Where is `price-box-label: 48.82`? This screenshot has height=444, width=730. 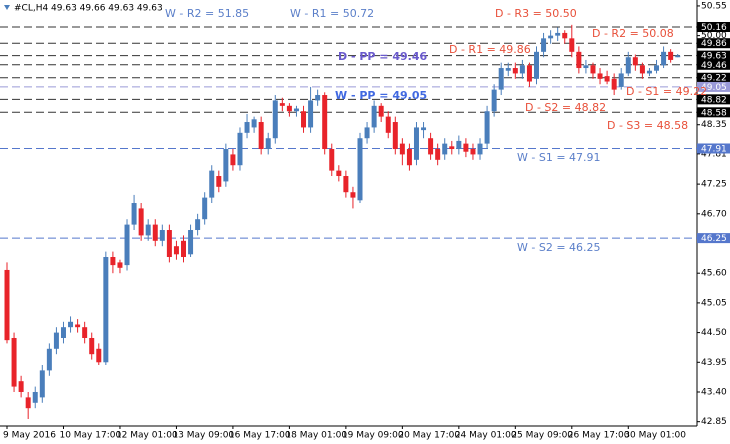
price-box-label: 48.82 is located at coordinates (714, 100).